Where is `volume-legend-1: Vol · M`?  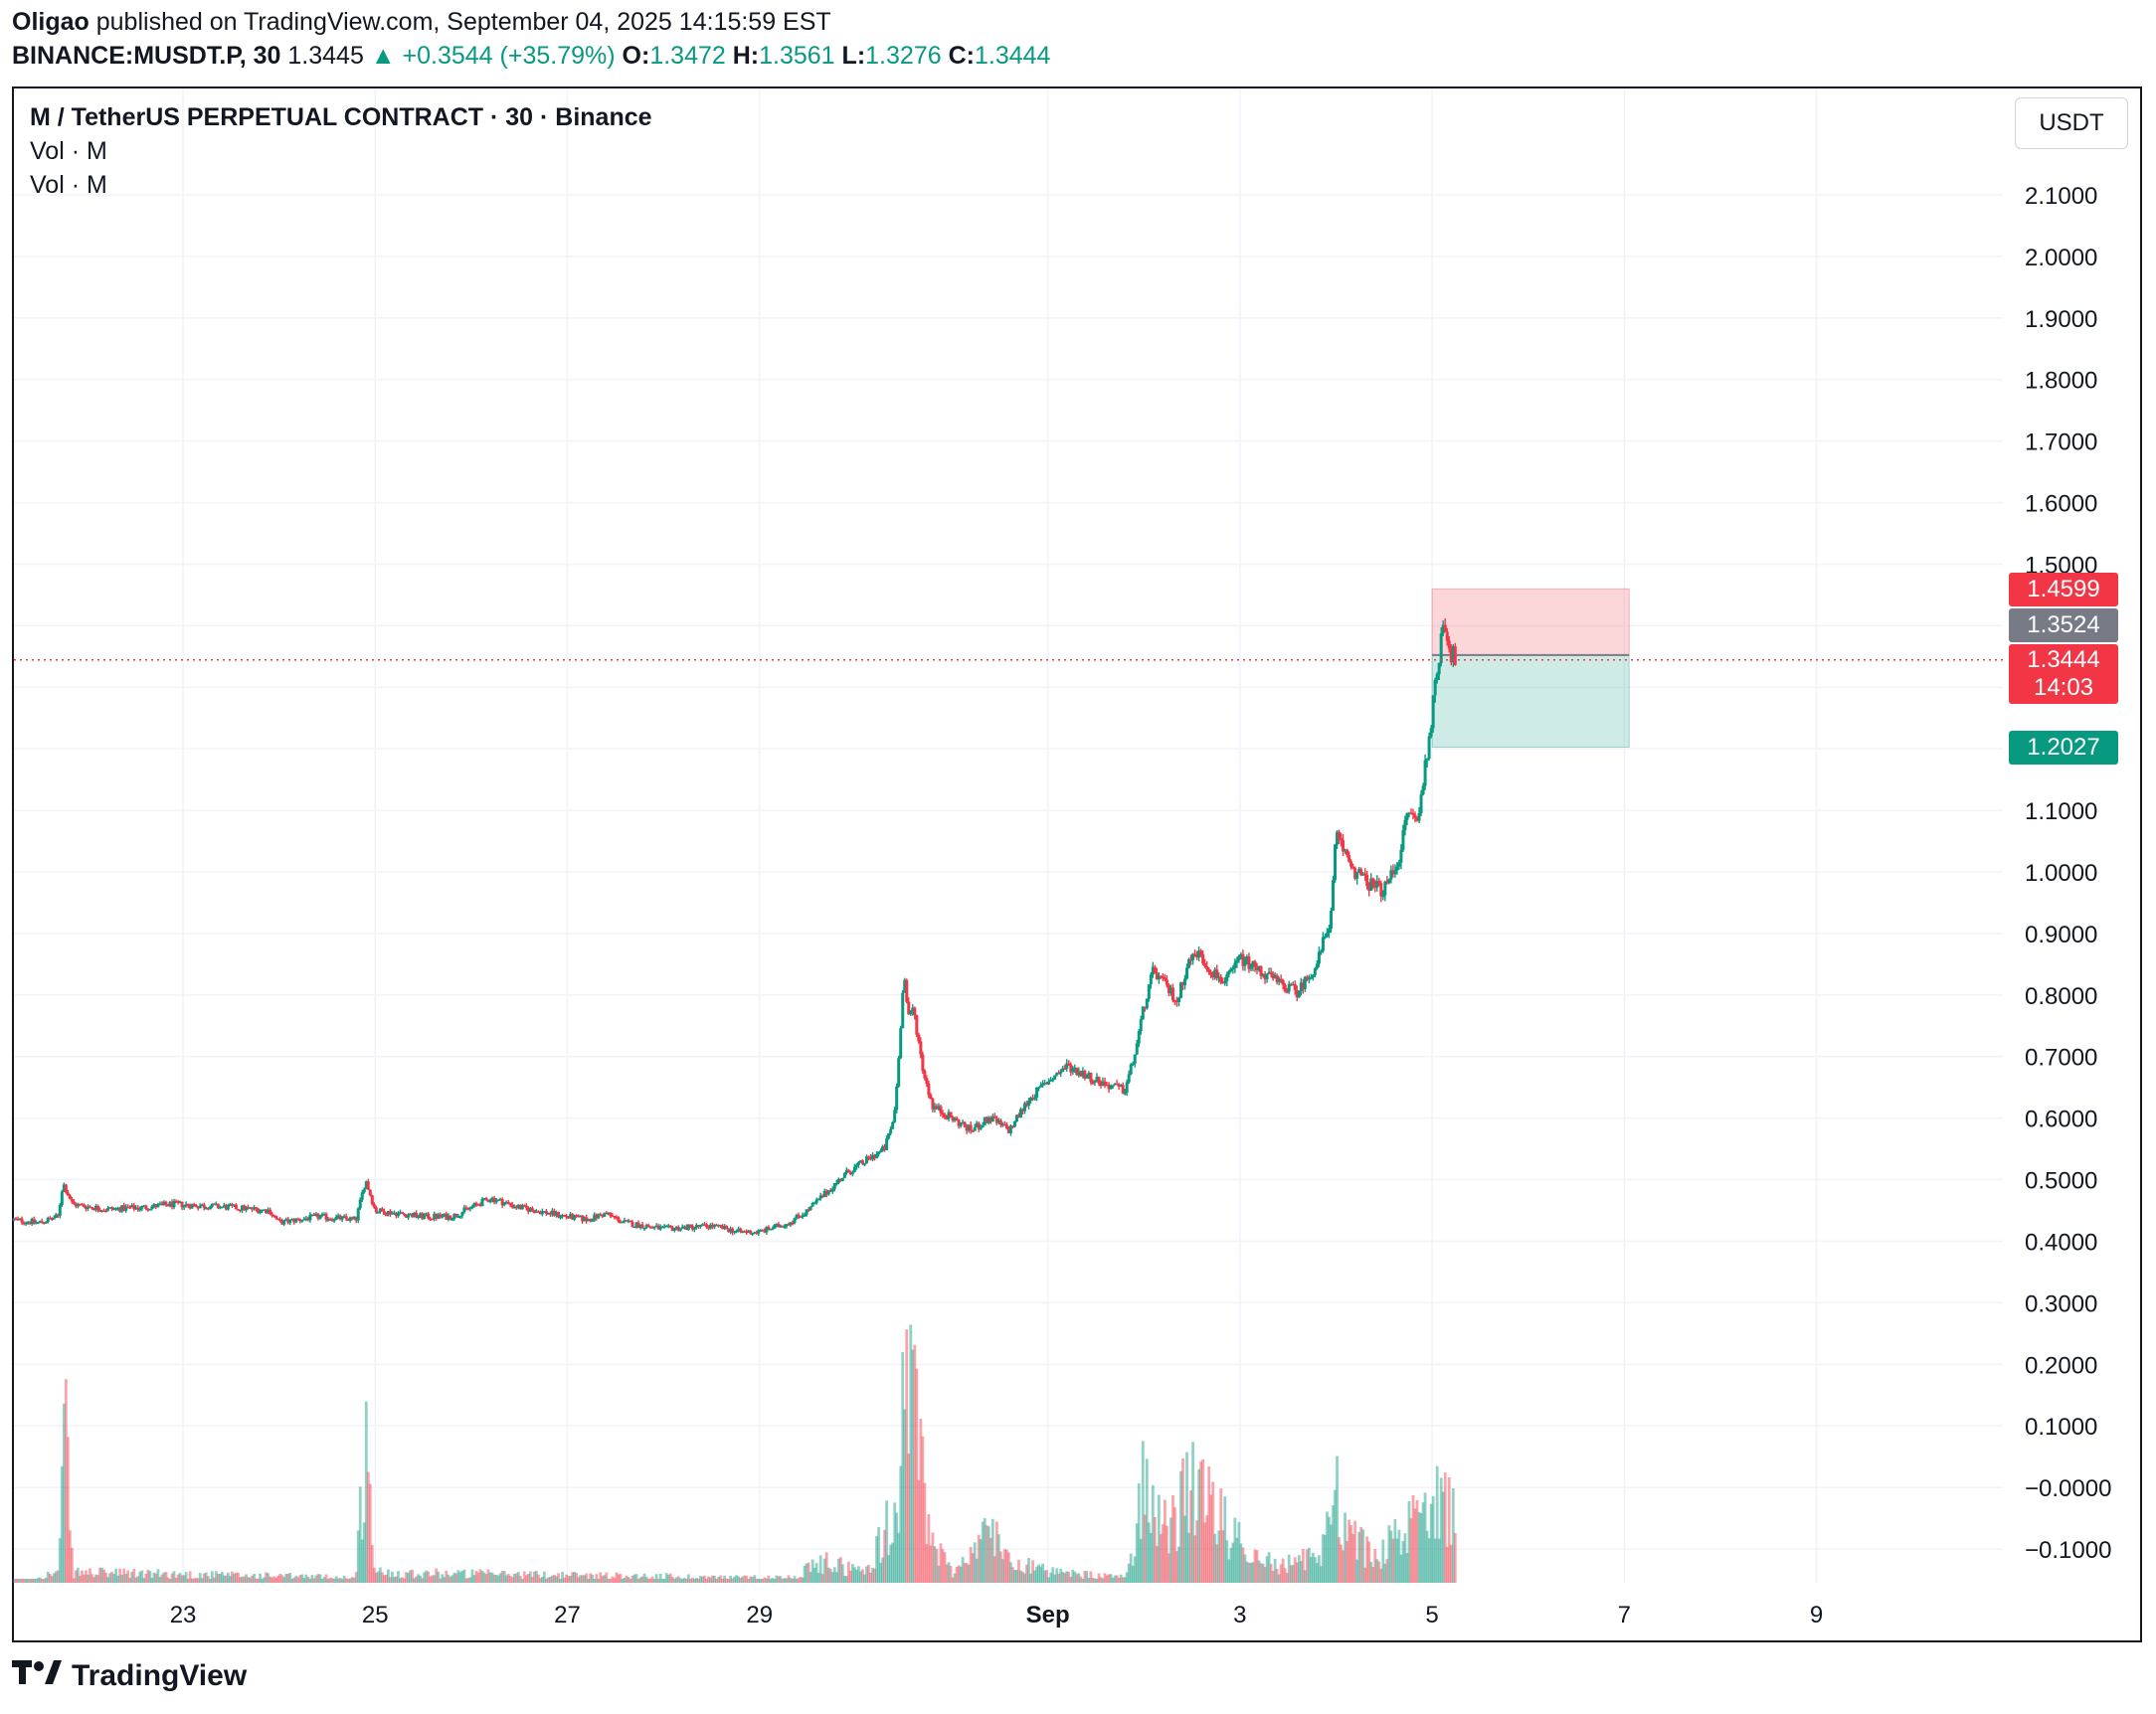
volume-legend-1: Vol · M is located at coordinates (68, 151).